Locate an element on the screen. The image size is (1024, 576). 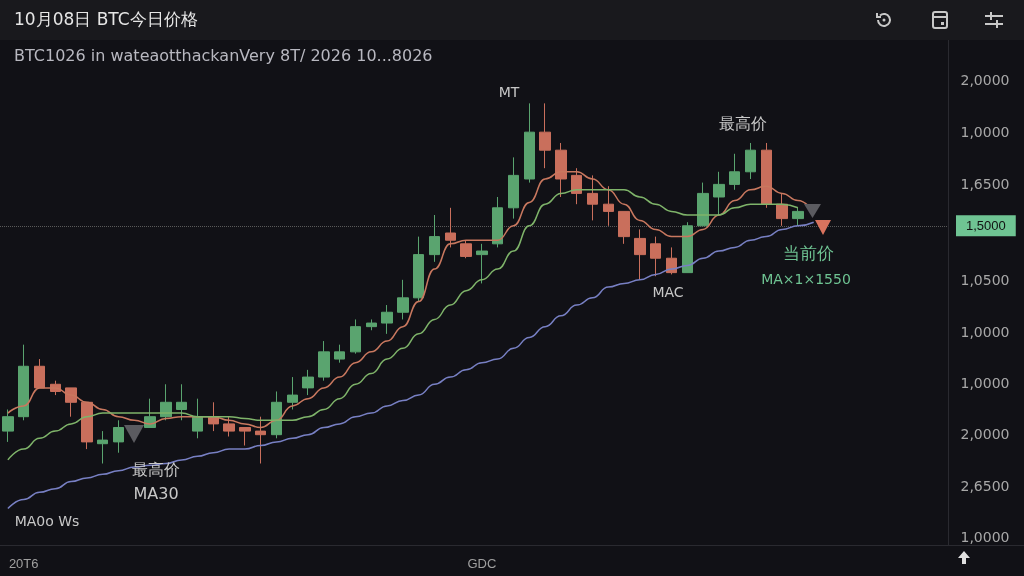
annotation: MA×1×1550 is located at coordinates (806, 279).